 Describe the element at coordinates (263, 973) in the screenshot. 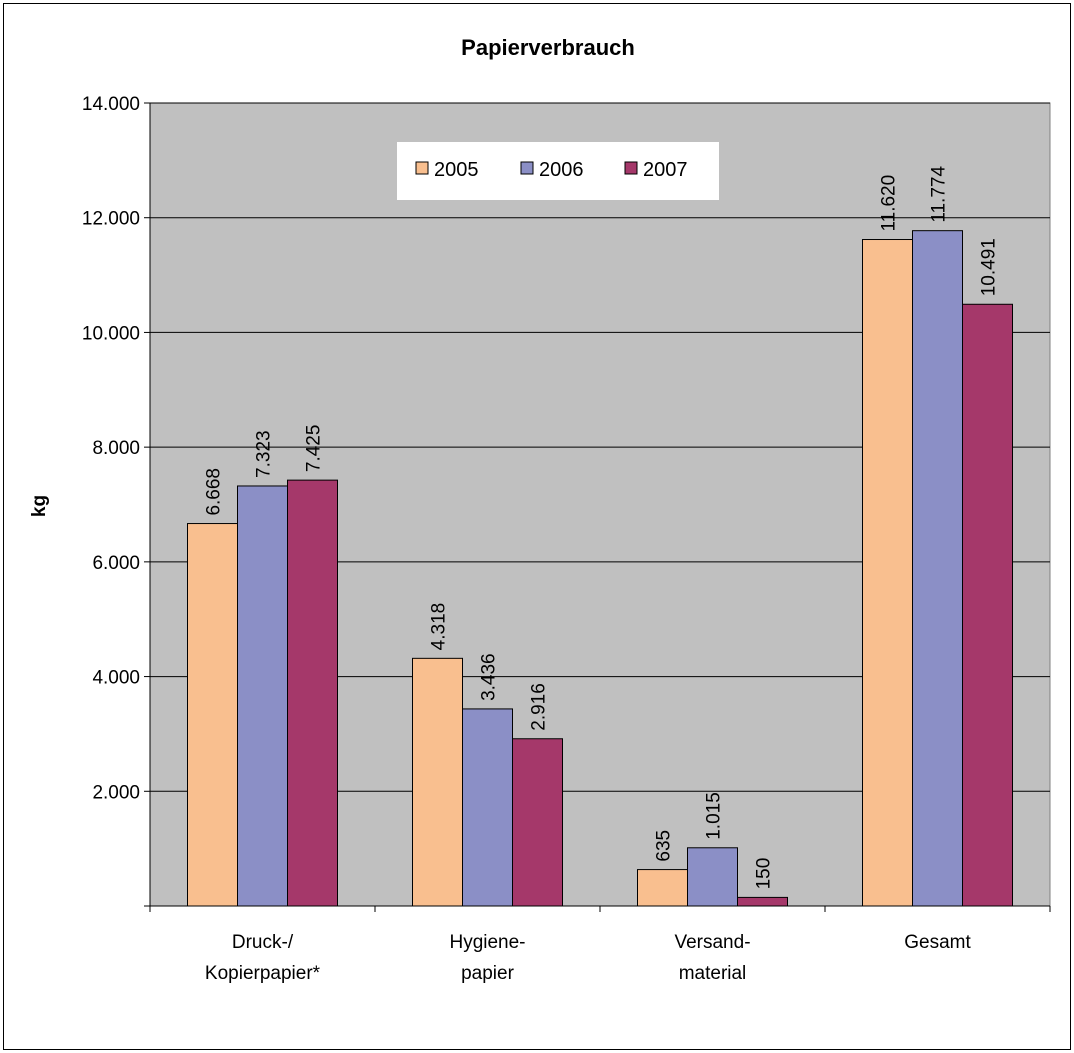

I see `x-tick-label: Kopierpapier*` at that location.